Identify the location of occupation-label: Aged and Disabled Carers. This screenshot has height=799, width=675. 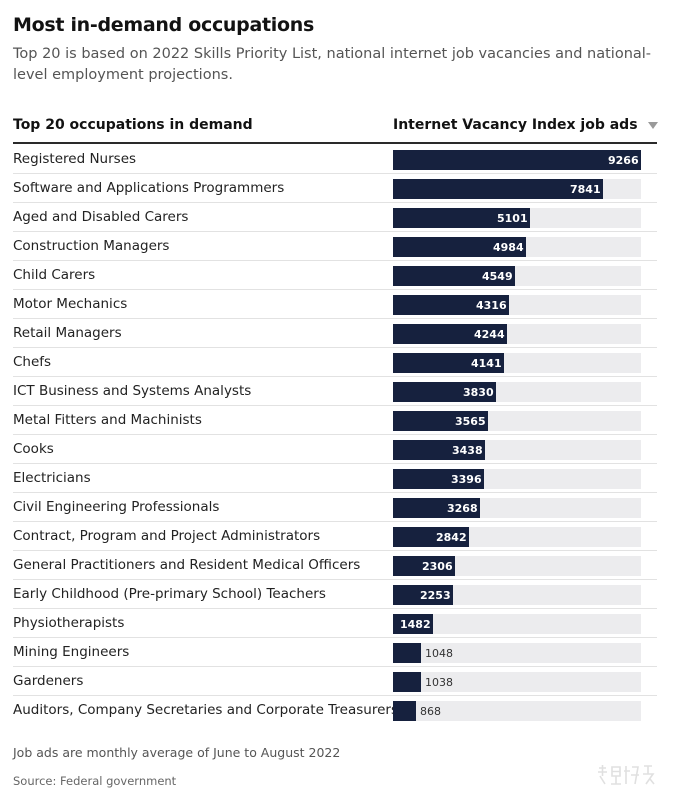
(101, 217).